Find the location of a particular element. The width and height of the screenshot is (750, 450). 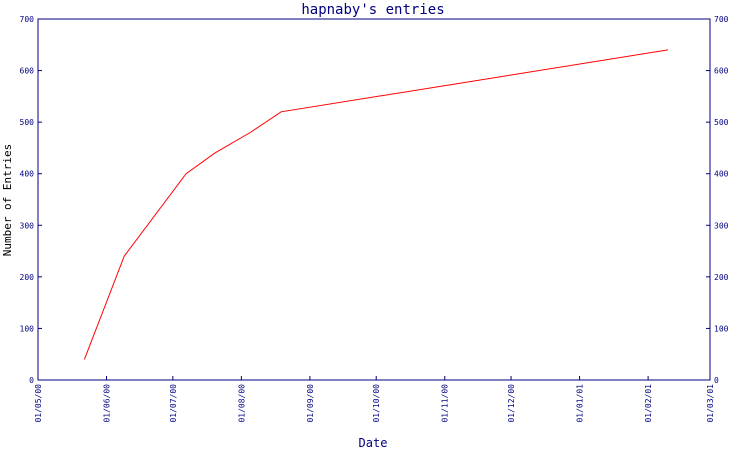

chart-title: hapnaby's entries is located at coordinates (372, 10).